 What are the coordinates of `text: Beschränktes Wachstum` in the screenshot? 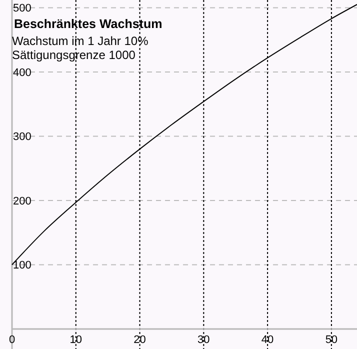 It's located at (88, 24).